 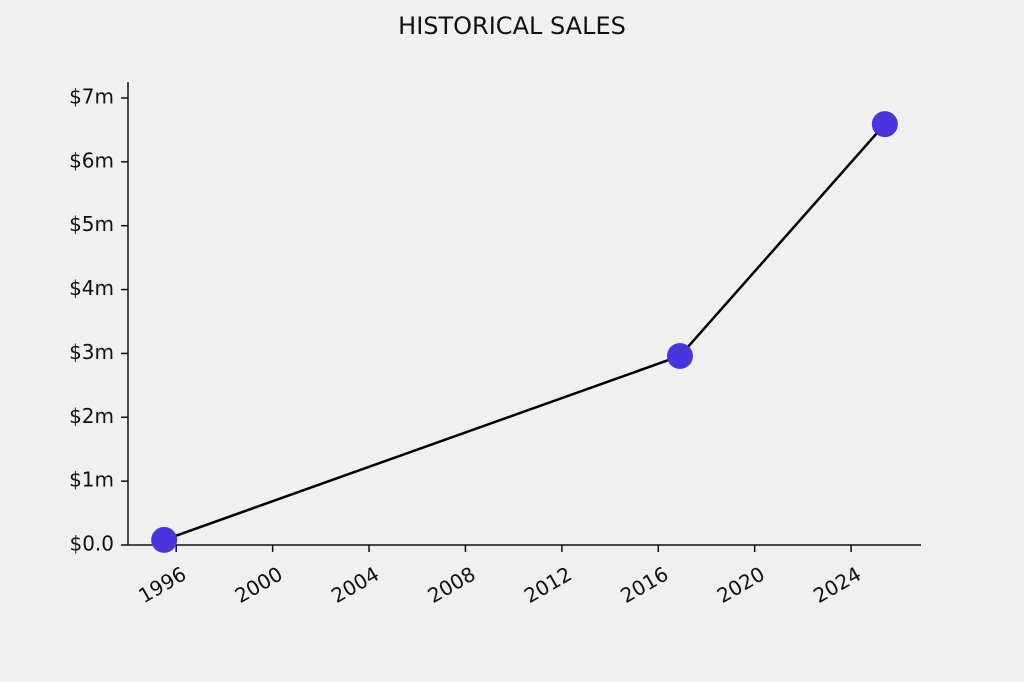 What do you see at coordinates (162, 585) in the screenshot?
I see `x-tick-label: 1996` at bounding box center [162, 585].